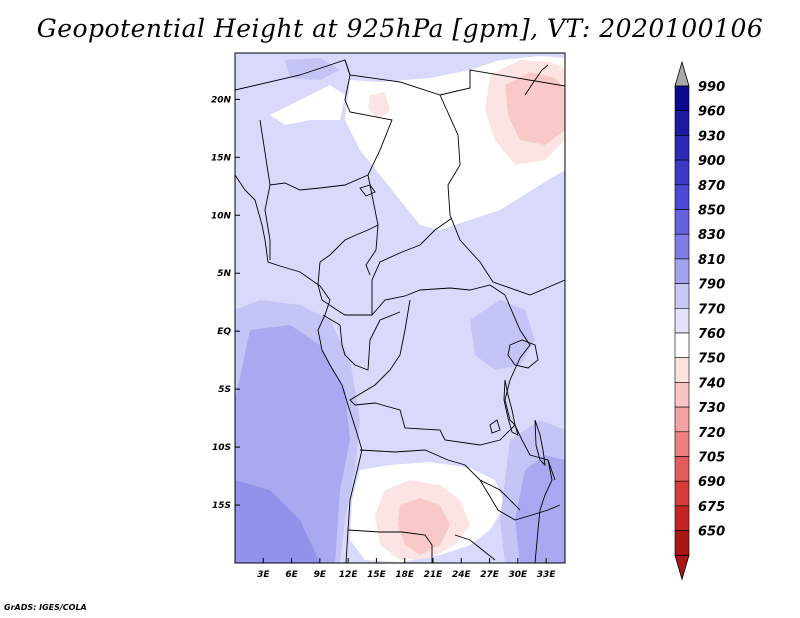 The image size is (800, 618). Describe the element at coordinates (682, 567) in the screenshot. I see `colorbar-bottom-arrow` at that location.